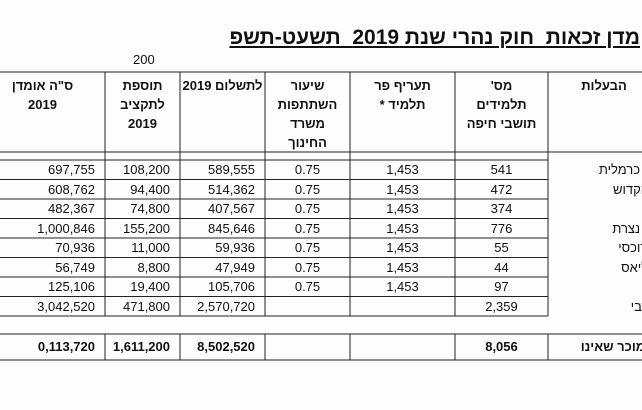  I want to click on table-cell: 47,949, so click(235, 267).